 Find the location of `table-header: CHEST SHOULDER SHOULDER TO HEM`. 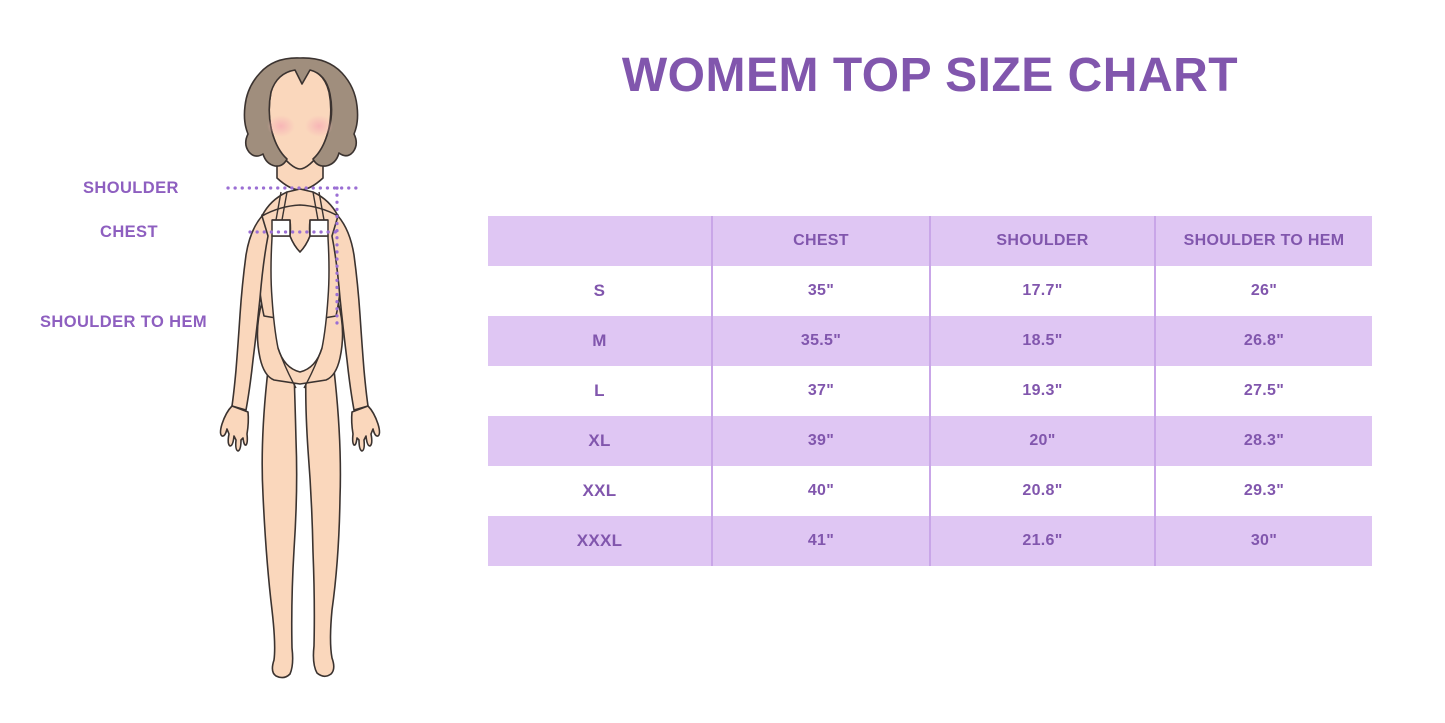

table-header: CHEST SHOULDER SHOULDER TO HEM is located at coordinates (930, 241).